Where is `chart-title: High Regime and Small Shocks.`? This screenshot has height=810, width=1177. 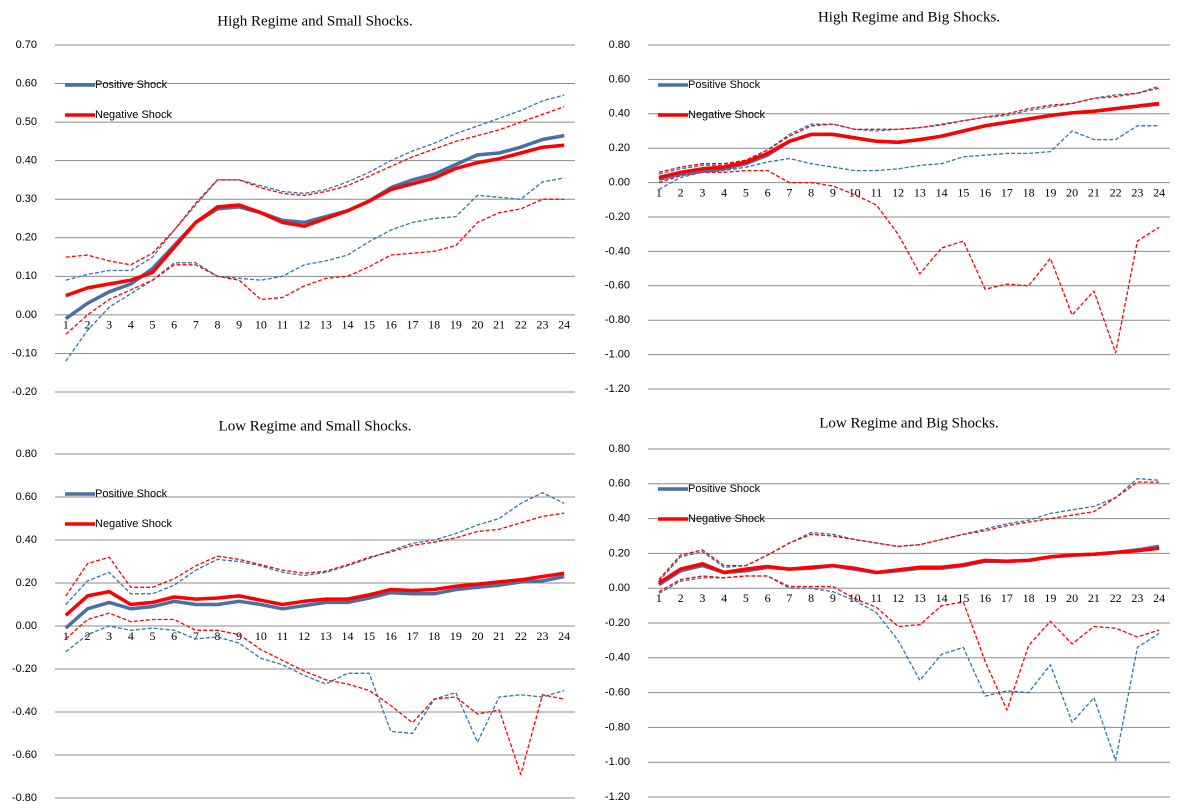
chart-title: High Regime and Small Shocks. is located at coordinates (314, 21).